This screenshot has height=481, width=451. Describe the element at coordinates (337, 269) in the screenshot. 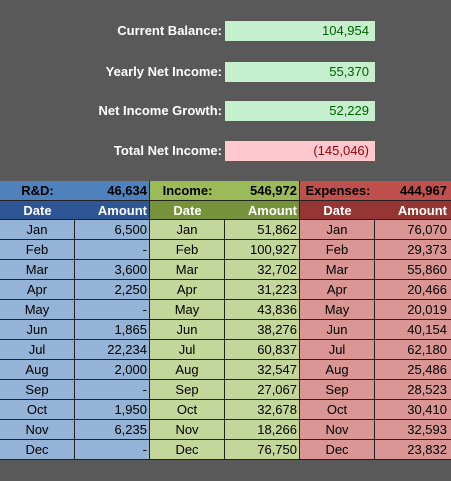

I see `expenses-date-cell: Mar` at that location.